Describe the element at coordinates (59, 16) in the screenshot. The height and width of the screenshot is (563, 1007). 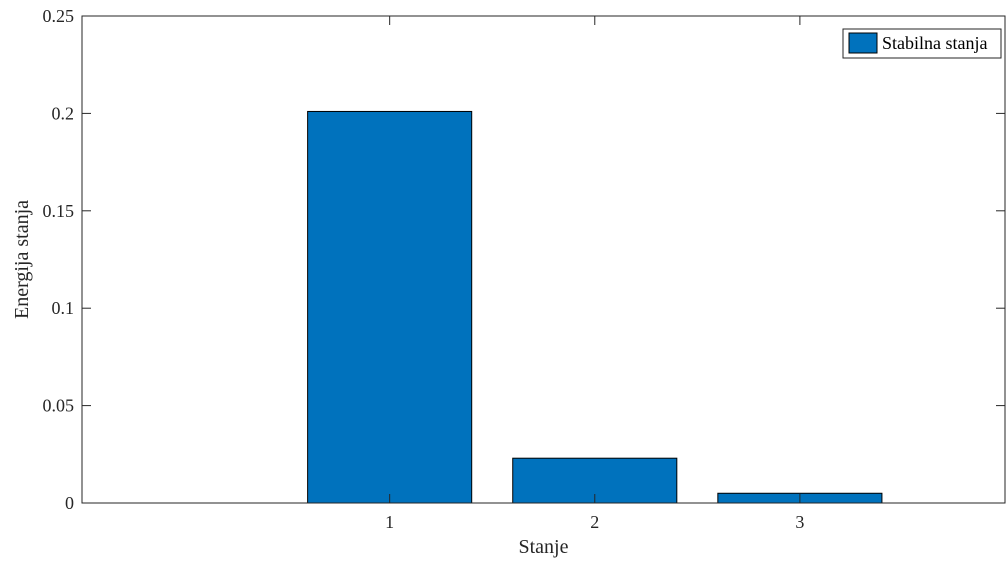
I see `y-tick-label: 0.25` at that location.